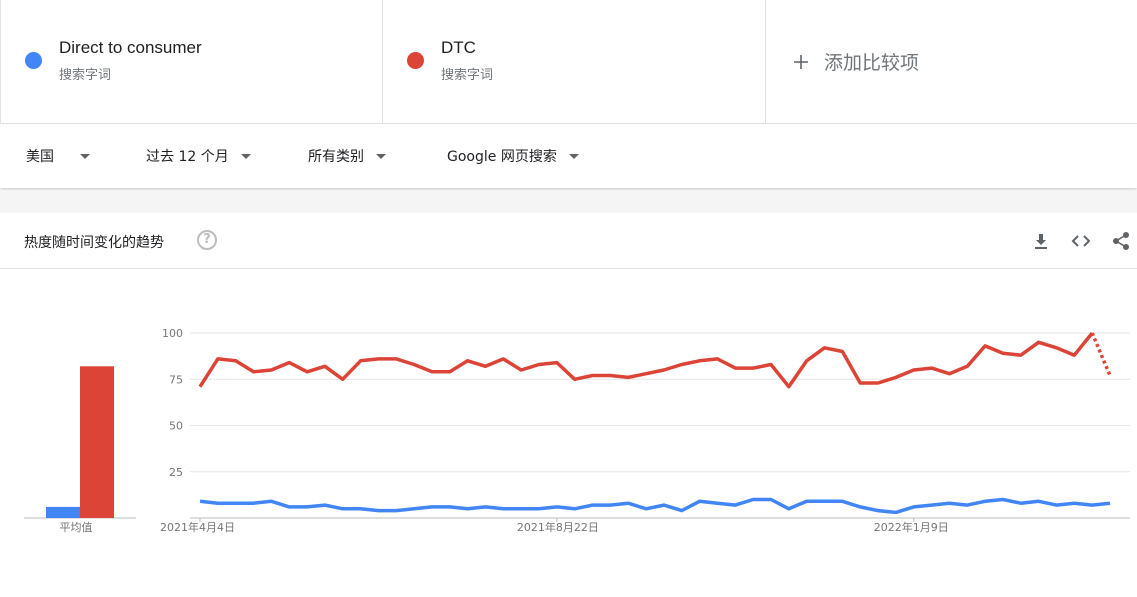 The width and height of the screenshot is (1137, 597). I want to click on y-tick-label: 100, so click(172, 333).